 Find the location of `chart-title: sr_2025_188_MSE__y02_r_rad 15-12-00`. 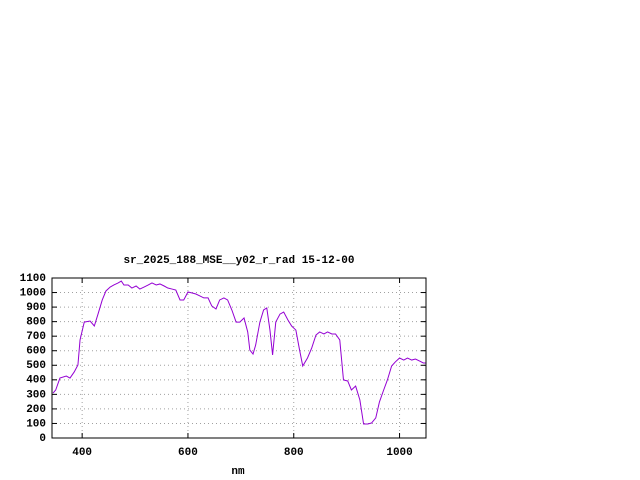

chart-title: sr_2025_188_MSE__y02_r_rad 15-12-00 is located at coordinates (238, 261).